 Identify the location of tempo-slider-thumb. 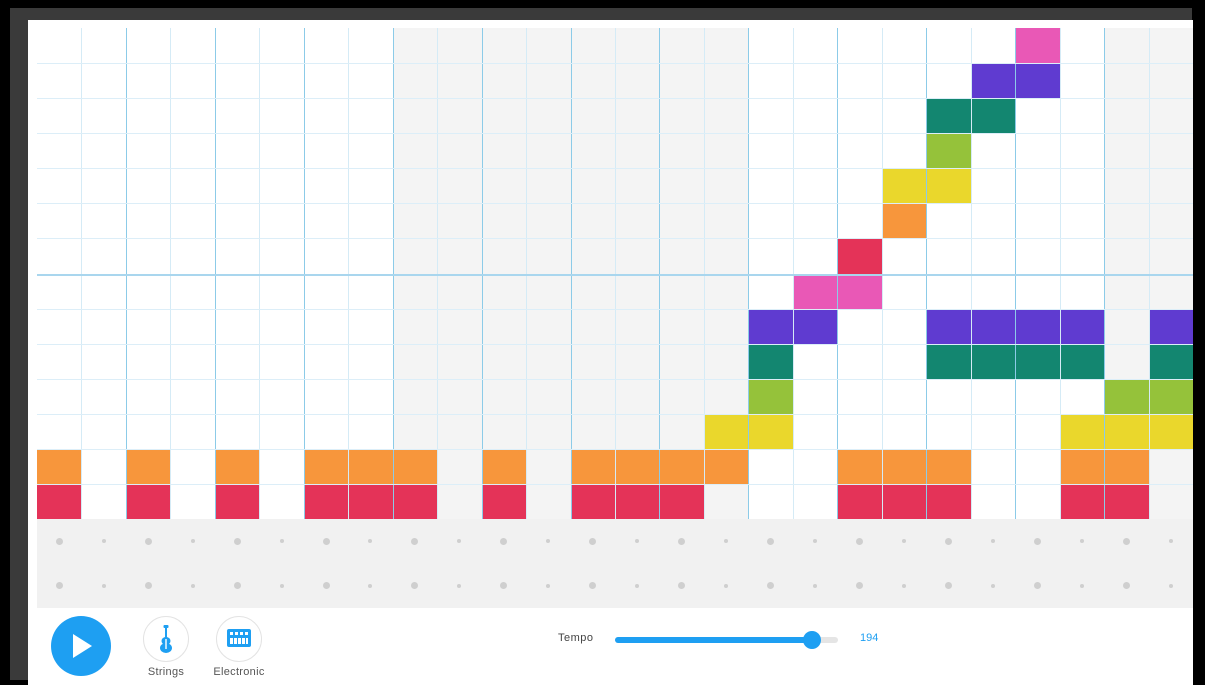
(811, 640).